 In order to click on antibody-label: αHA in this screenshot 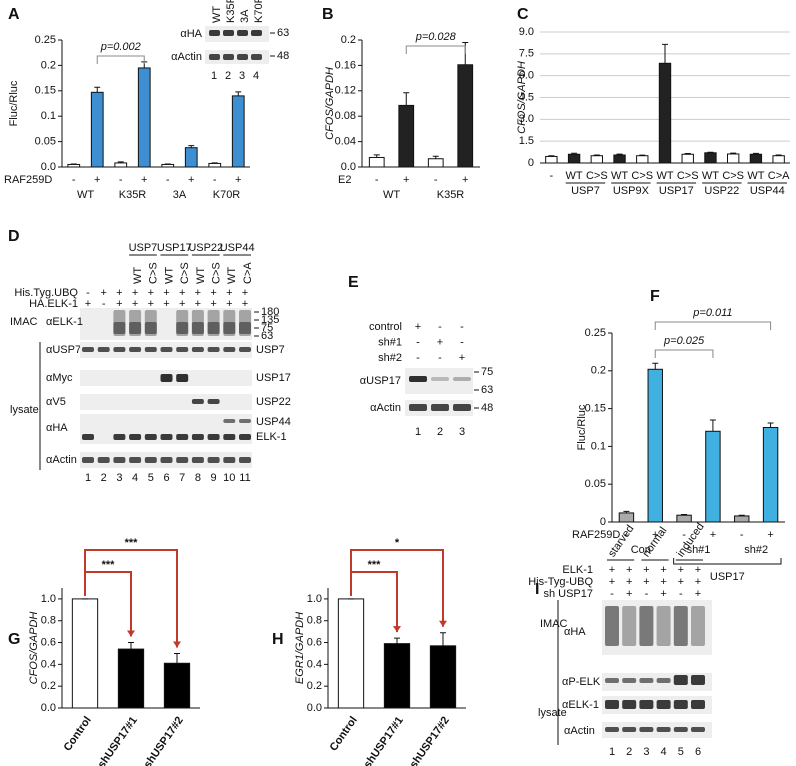, I will do `click(191, 34)`.